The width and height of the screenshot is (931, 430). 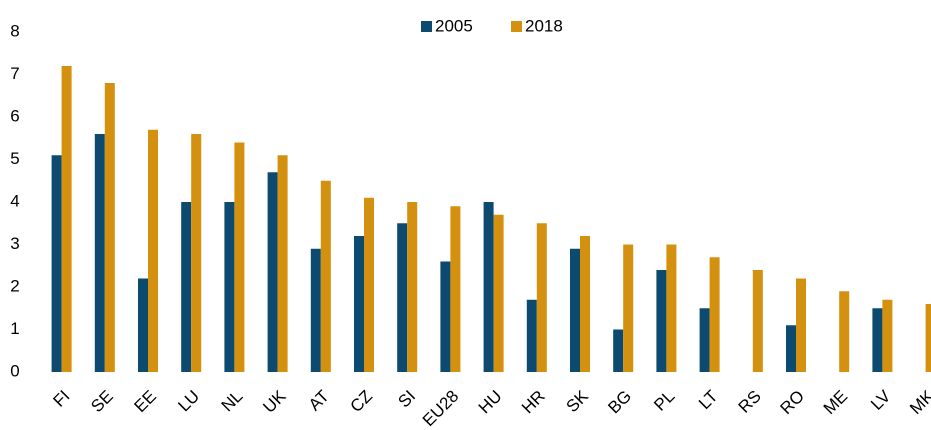 What do you see at coordinates (835, 402) in the screenshot?
I see `x-tick-label: ME` at bounding box center [835, 402].